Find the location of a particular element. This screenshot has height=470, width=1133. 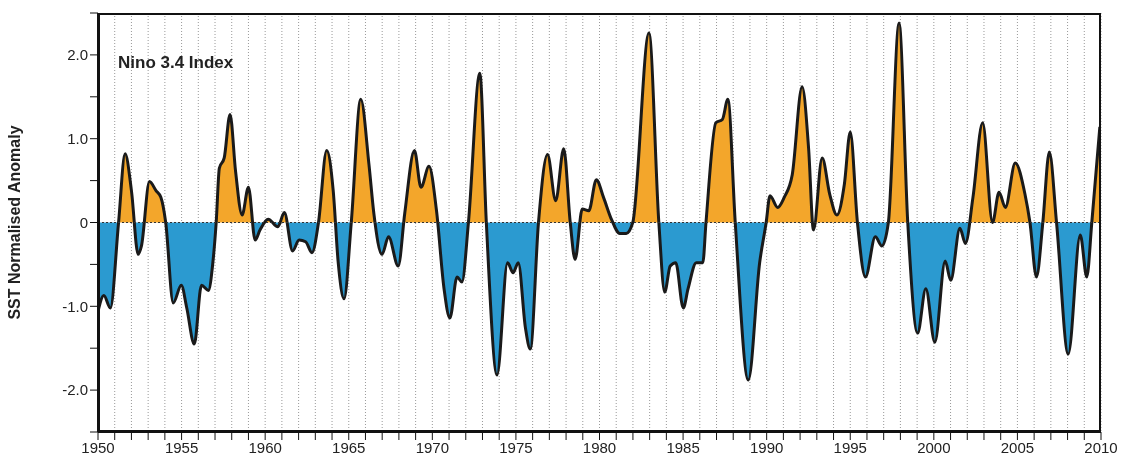

x-tick-label: 2000 is located at coordinates (934, 447).